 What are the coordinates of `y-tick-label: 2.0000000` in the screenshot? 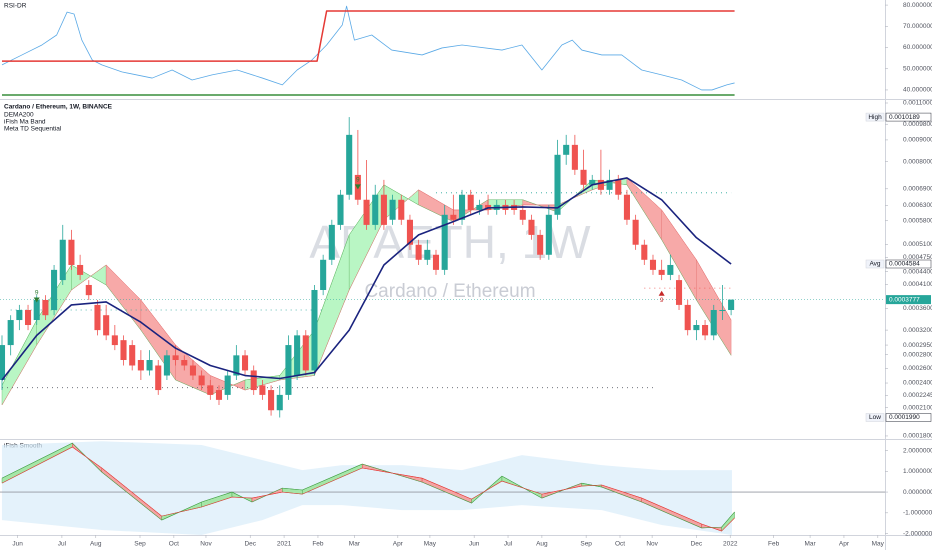 It's located at (917, 450).